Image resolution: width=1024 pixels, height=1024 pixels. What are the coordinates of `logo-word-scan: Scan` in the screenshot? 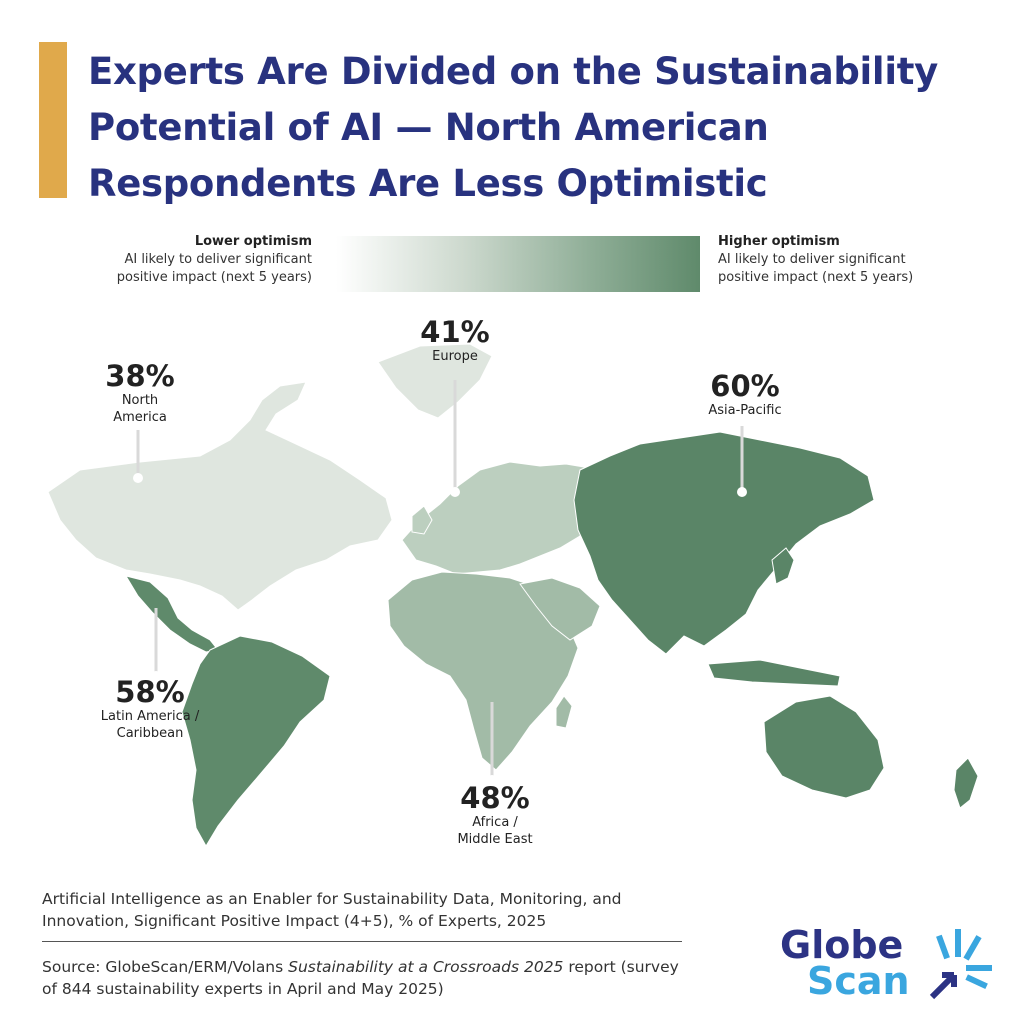 It's located at (858, 981).